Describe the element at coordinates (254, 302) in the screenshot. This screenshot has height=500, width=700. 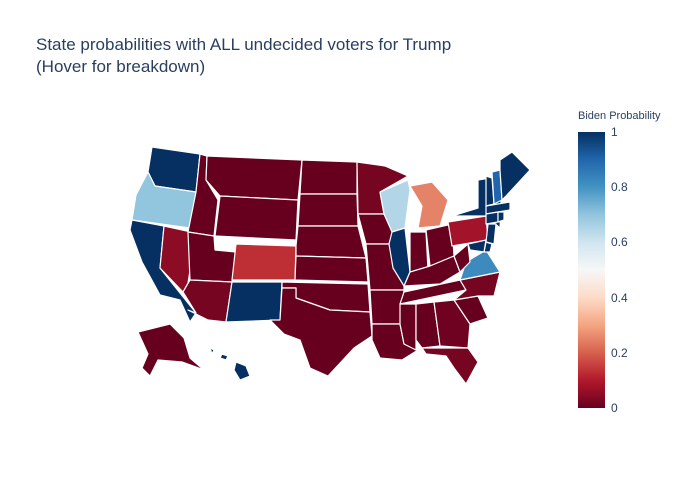
I see `state-nm` at that location.